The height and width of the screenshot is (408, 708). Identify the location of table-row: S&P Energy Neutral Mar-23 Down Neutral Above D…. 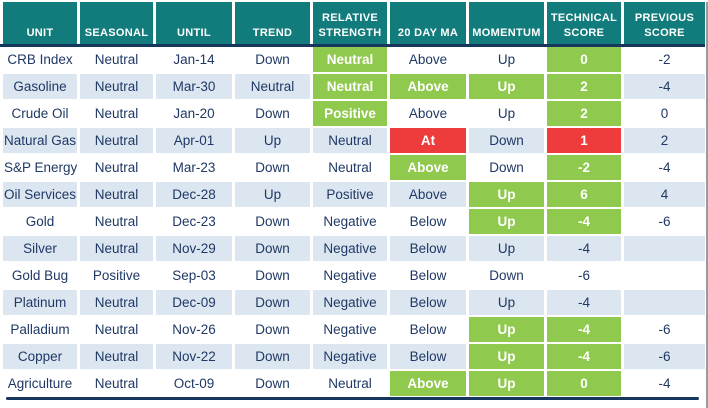
(354, 167).